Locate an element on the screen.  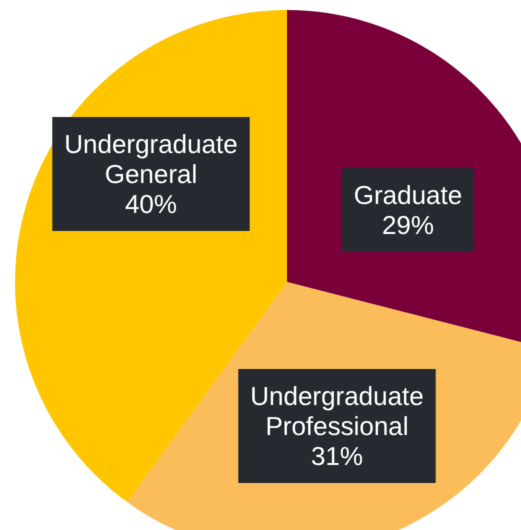
data-label: 31% is located at coordinates (337, 456).